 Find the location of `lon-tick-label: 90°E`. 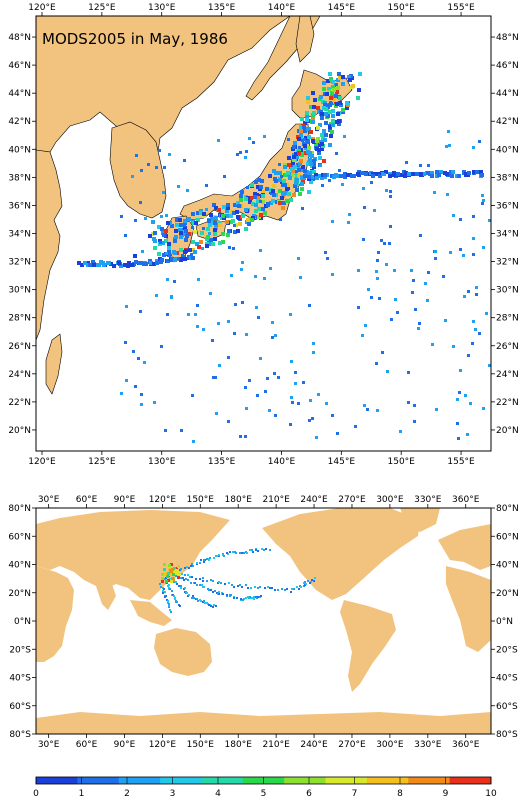

lon-tick-label: 90°E is located at coordinates (125, 500).